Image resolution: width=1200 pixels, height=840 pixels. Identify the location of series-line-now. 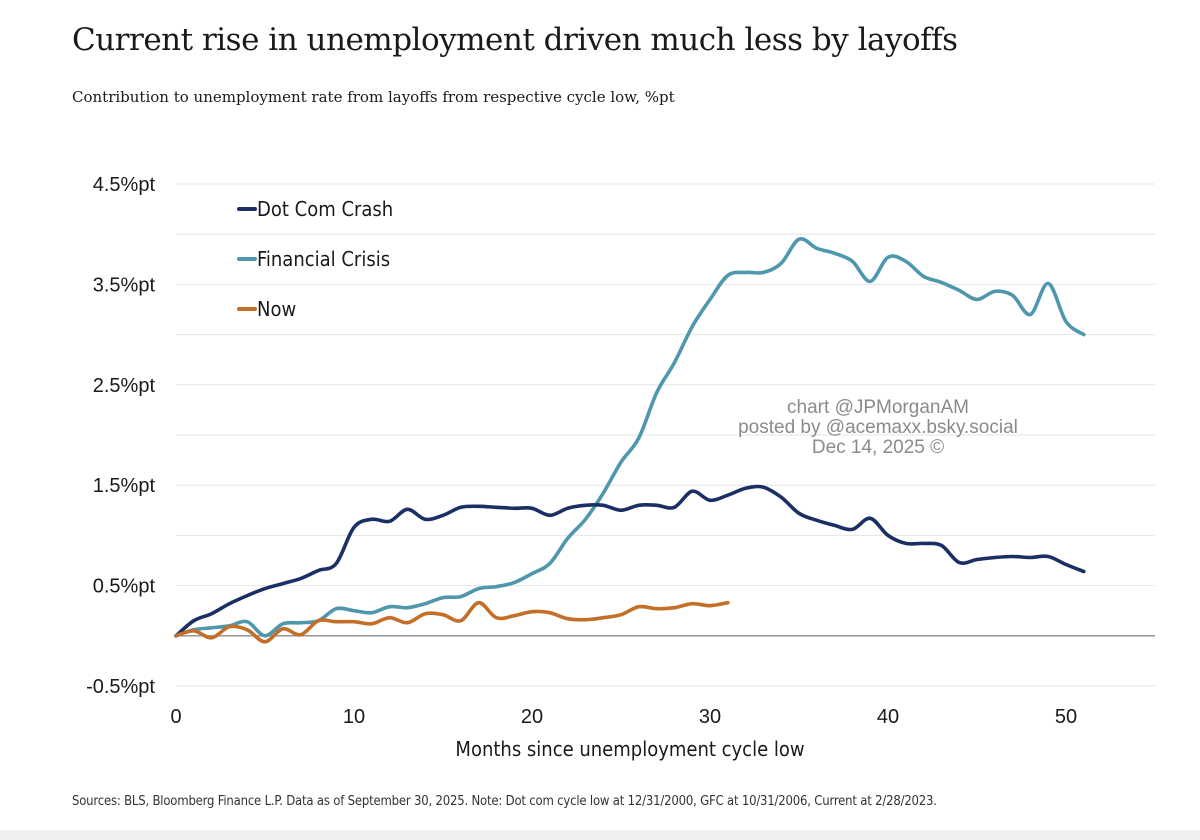
(452, 622).